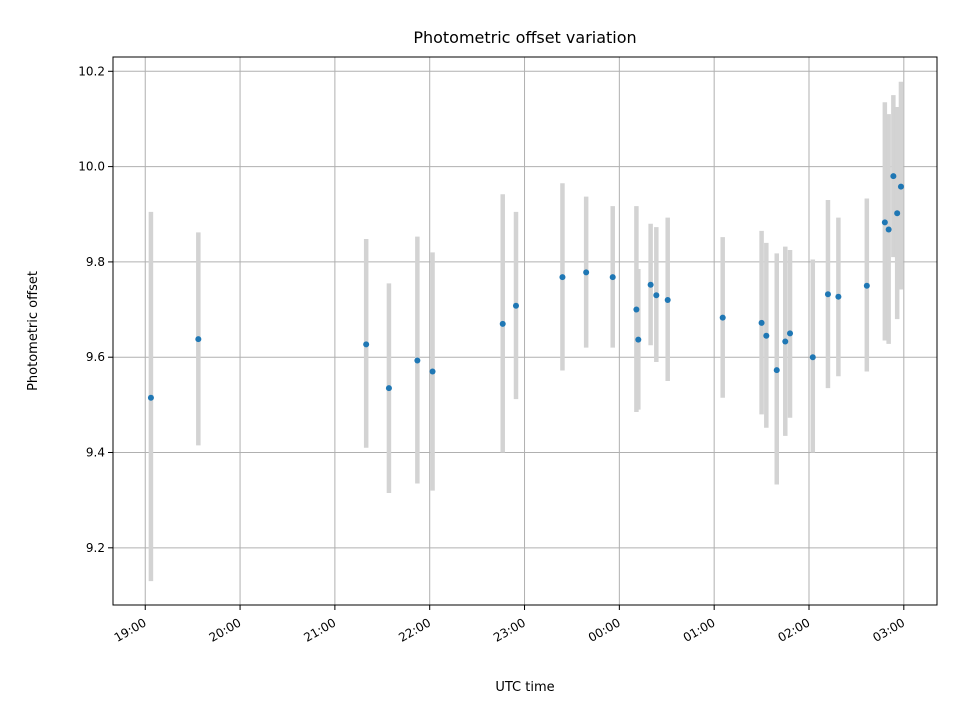  Describe the element at coordinates (33, 331) in the screenshot. I see `y-axis-label: Photometric offset` at that location.